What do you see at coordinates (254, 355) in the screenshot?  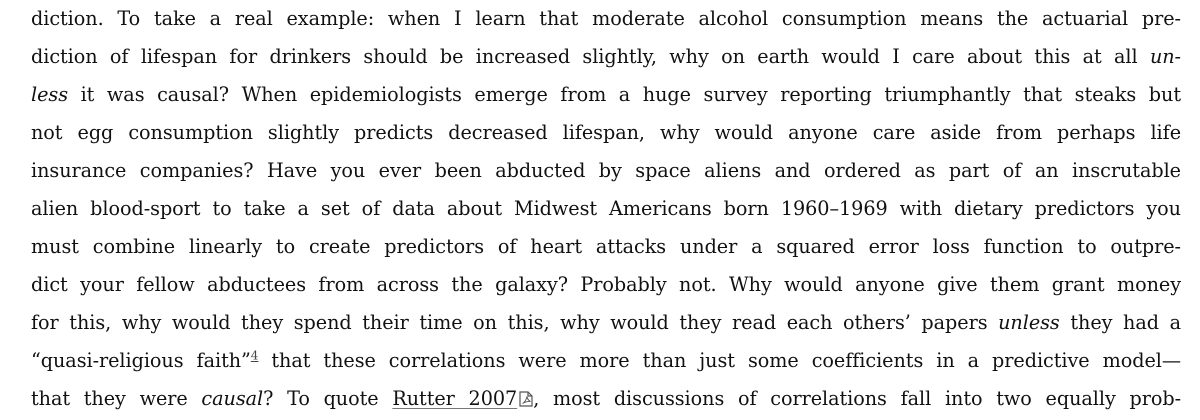 I see `footnote-link: 4` at bounding box center [254, 355].